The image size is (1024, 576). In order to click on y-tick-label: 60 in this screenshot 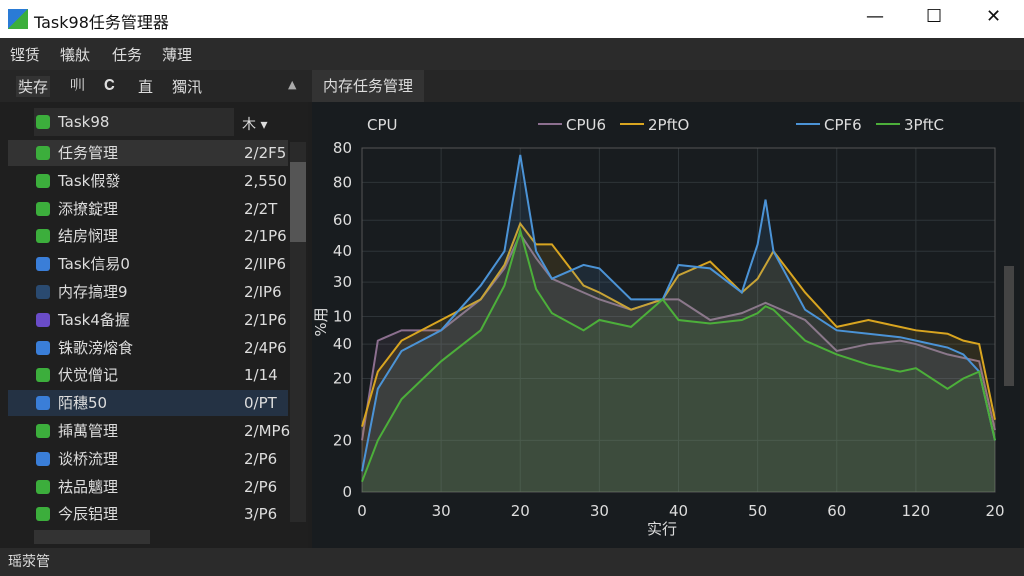, I will do `click(342, 220)`.